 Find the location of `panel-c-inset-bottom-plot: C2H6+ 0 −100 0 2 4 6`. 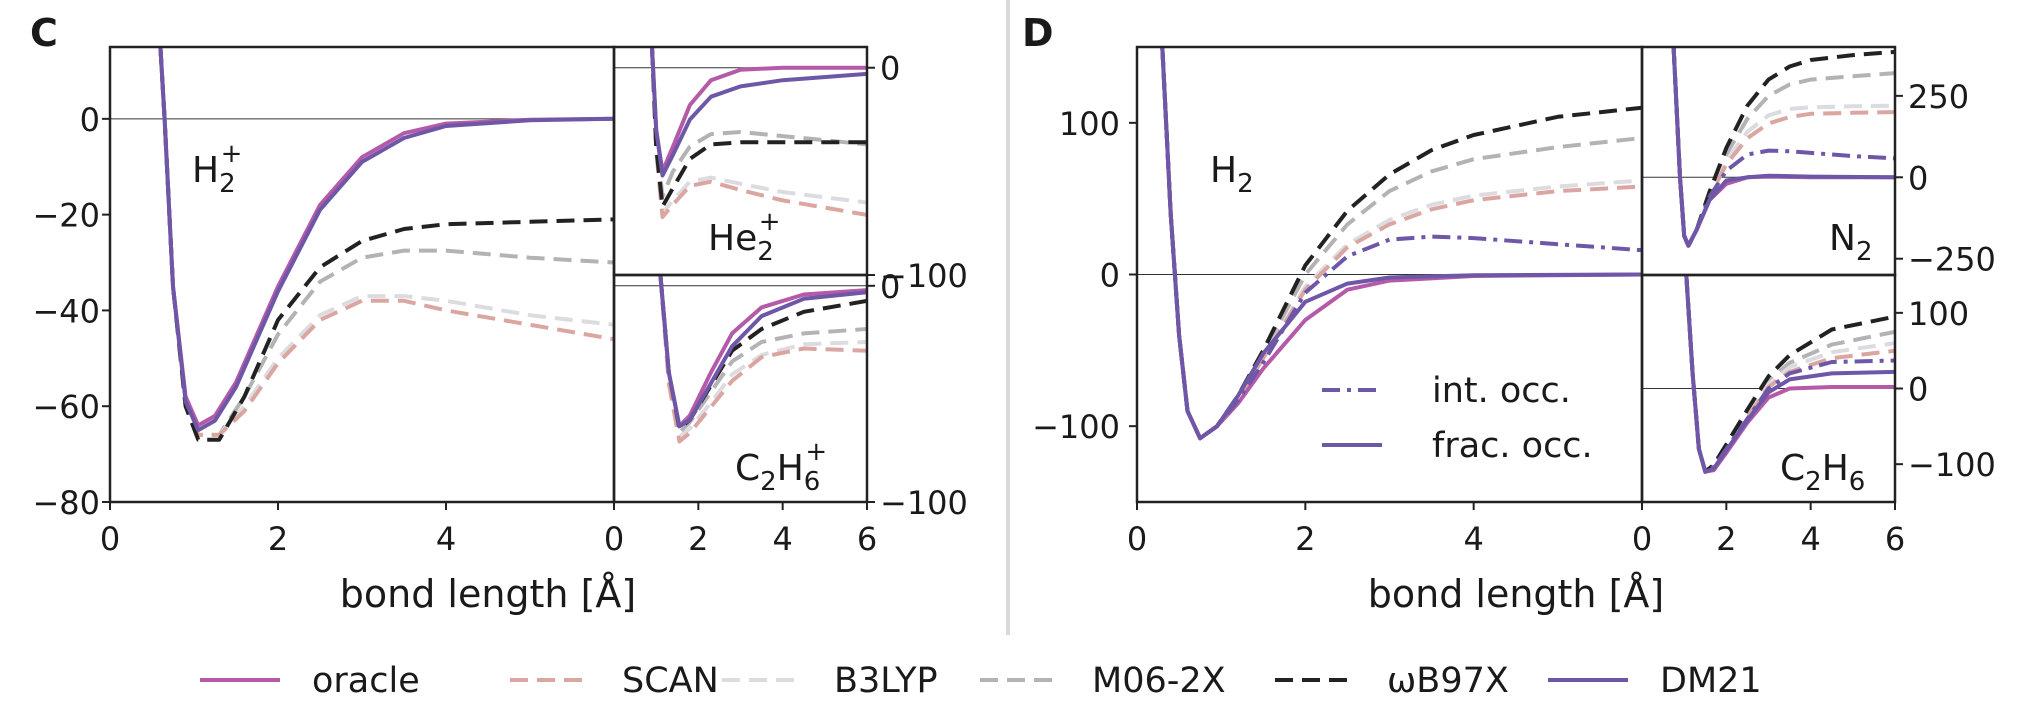

panel-c-inset-bottom-plot: C2H6+ 0 −100 0 2 4 6 is located at coordinates (786, 413).